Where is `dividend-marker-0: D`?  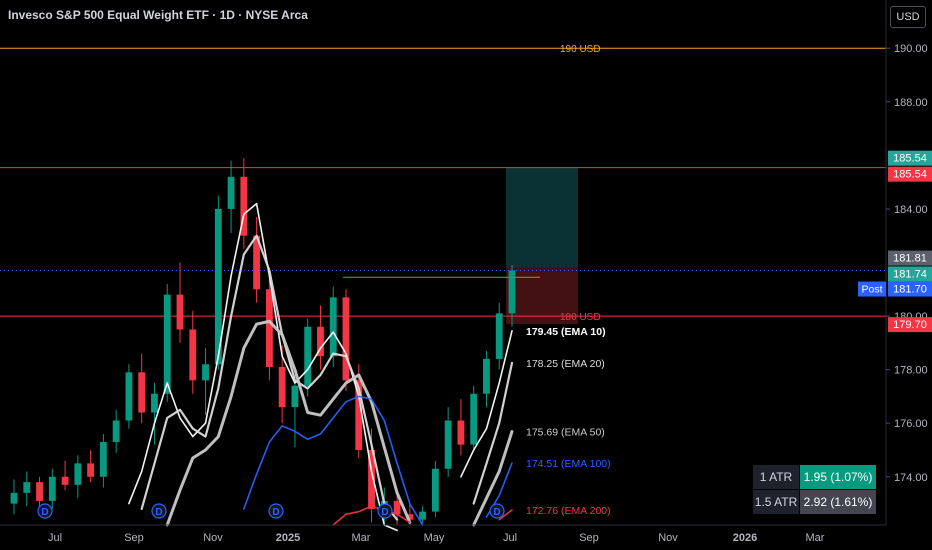
dividend-marker-0: D is located at coordinates (45, 511).